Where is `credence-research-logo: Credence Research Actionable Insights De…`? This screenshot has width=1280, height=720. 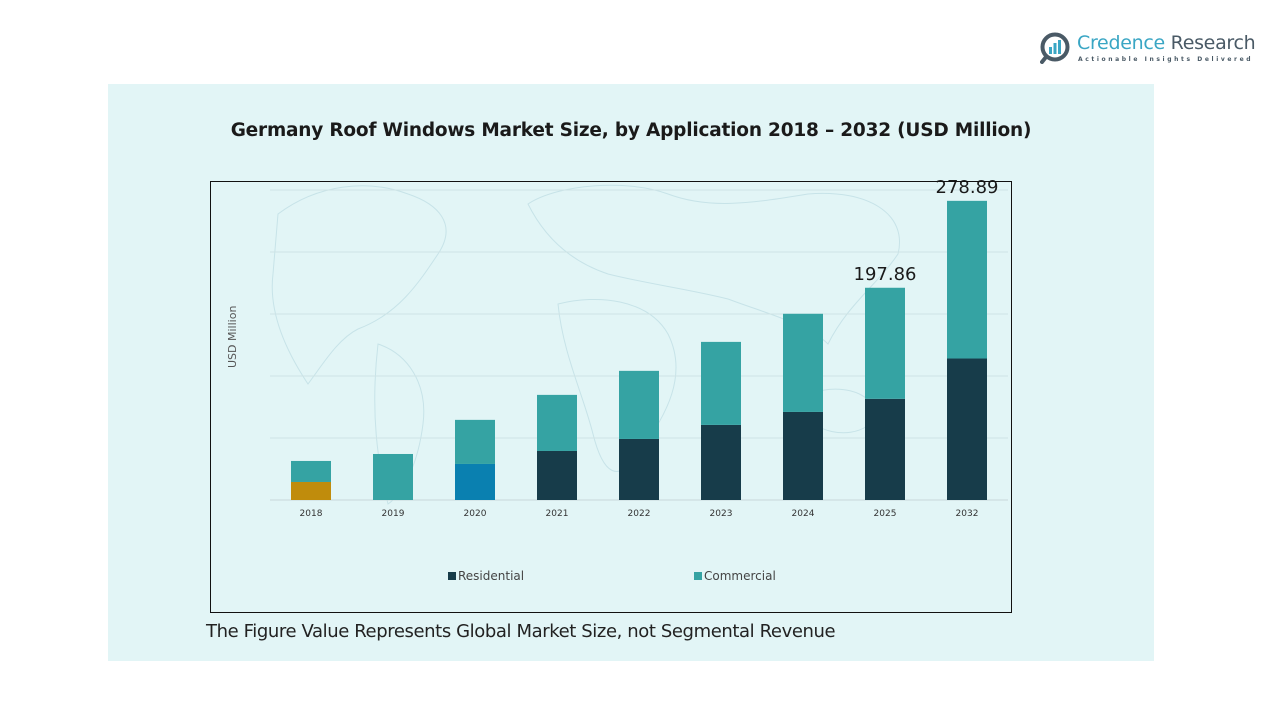
credence-research-logo: Credence Research Actionable Insights De… is located at coordinates (1148, 50).